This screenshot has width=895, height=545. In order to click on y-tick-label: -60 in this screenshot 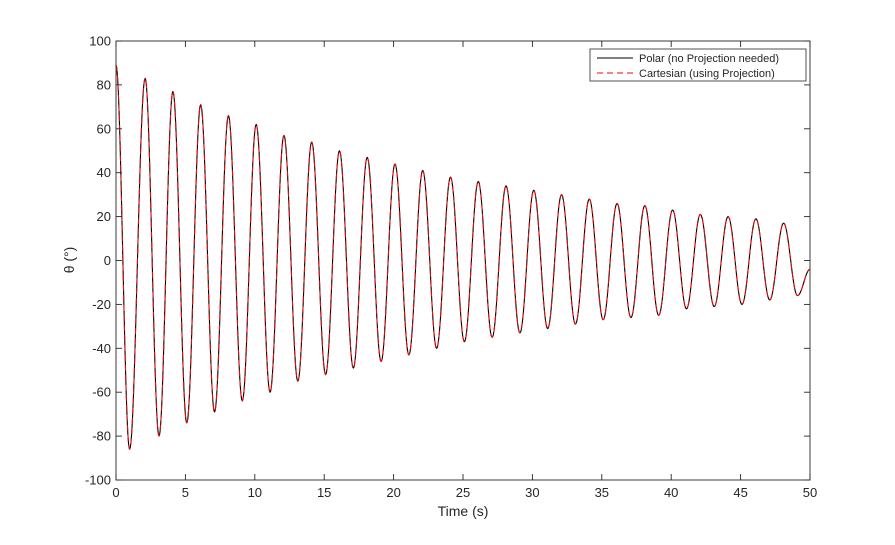, I will do `click(101, 392)`.